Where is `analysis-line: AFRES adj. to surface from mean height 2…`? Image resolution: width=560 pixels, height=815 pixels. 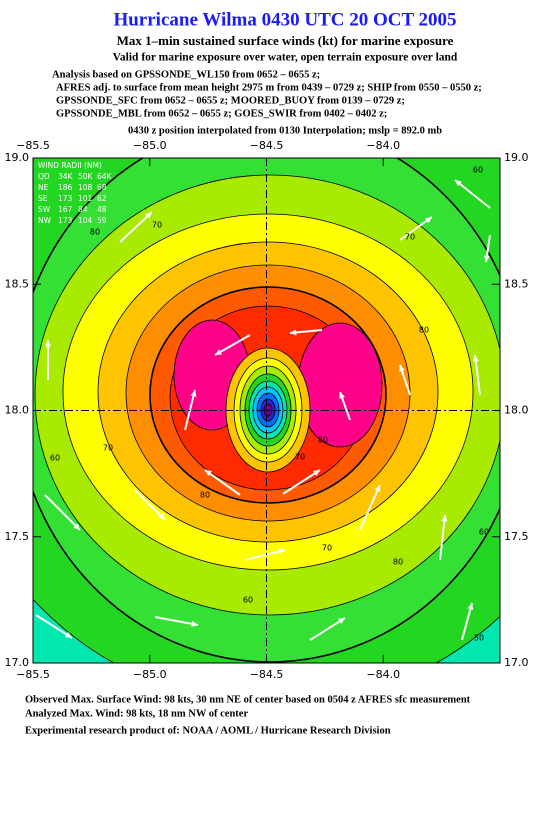 analysis-line: AFRES adj. to surface from mean height 2… is located at coordinates (269, 87).